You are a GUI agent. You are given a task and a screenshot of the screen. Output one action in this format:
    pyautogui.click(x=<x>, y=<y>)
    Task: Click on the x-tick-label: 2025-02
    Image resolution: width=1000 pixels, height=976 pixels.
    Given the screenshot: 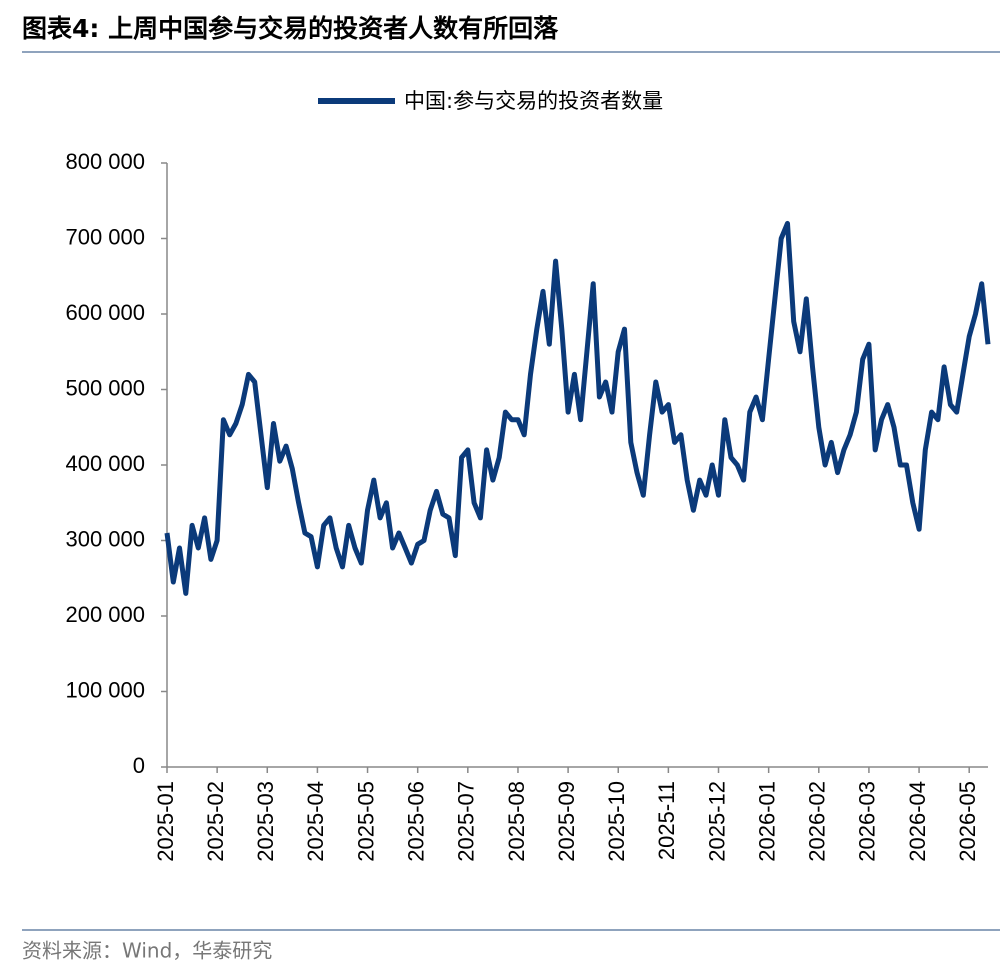 What is the action you would take?
    pyautogui.click(x=215, y=821)
    